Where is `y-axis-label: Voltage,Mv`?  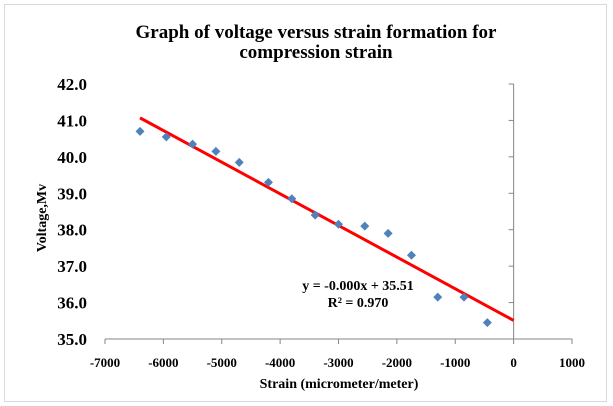 y-axis-label: Voltage,Mv is located at coordinates (42, 218).